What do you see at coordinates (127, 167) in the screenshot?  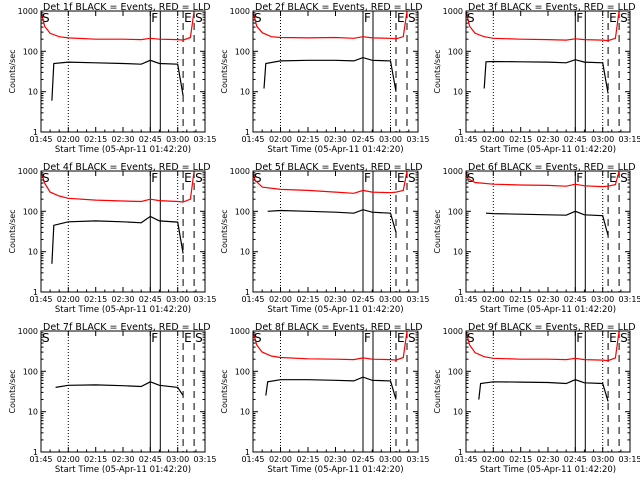 I see `panel-title: Det 4f BLACK = Events, RED = LLD` at bounding box center [127, 167].